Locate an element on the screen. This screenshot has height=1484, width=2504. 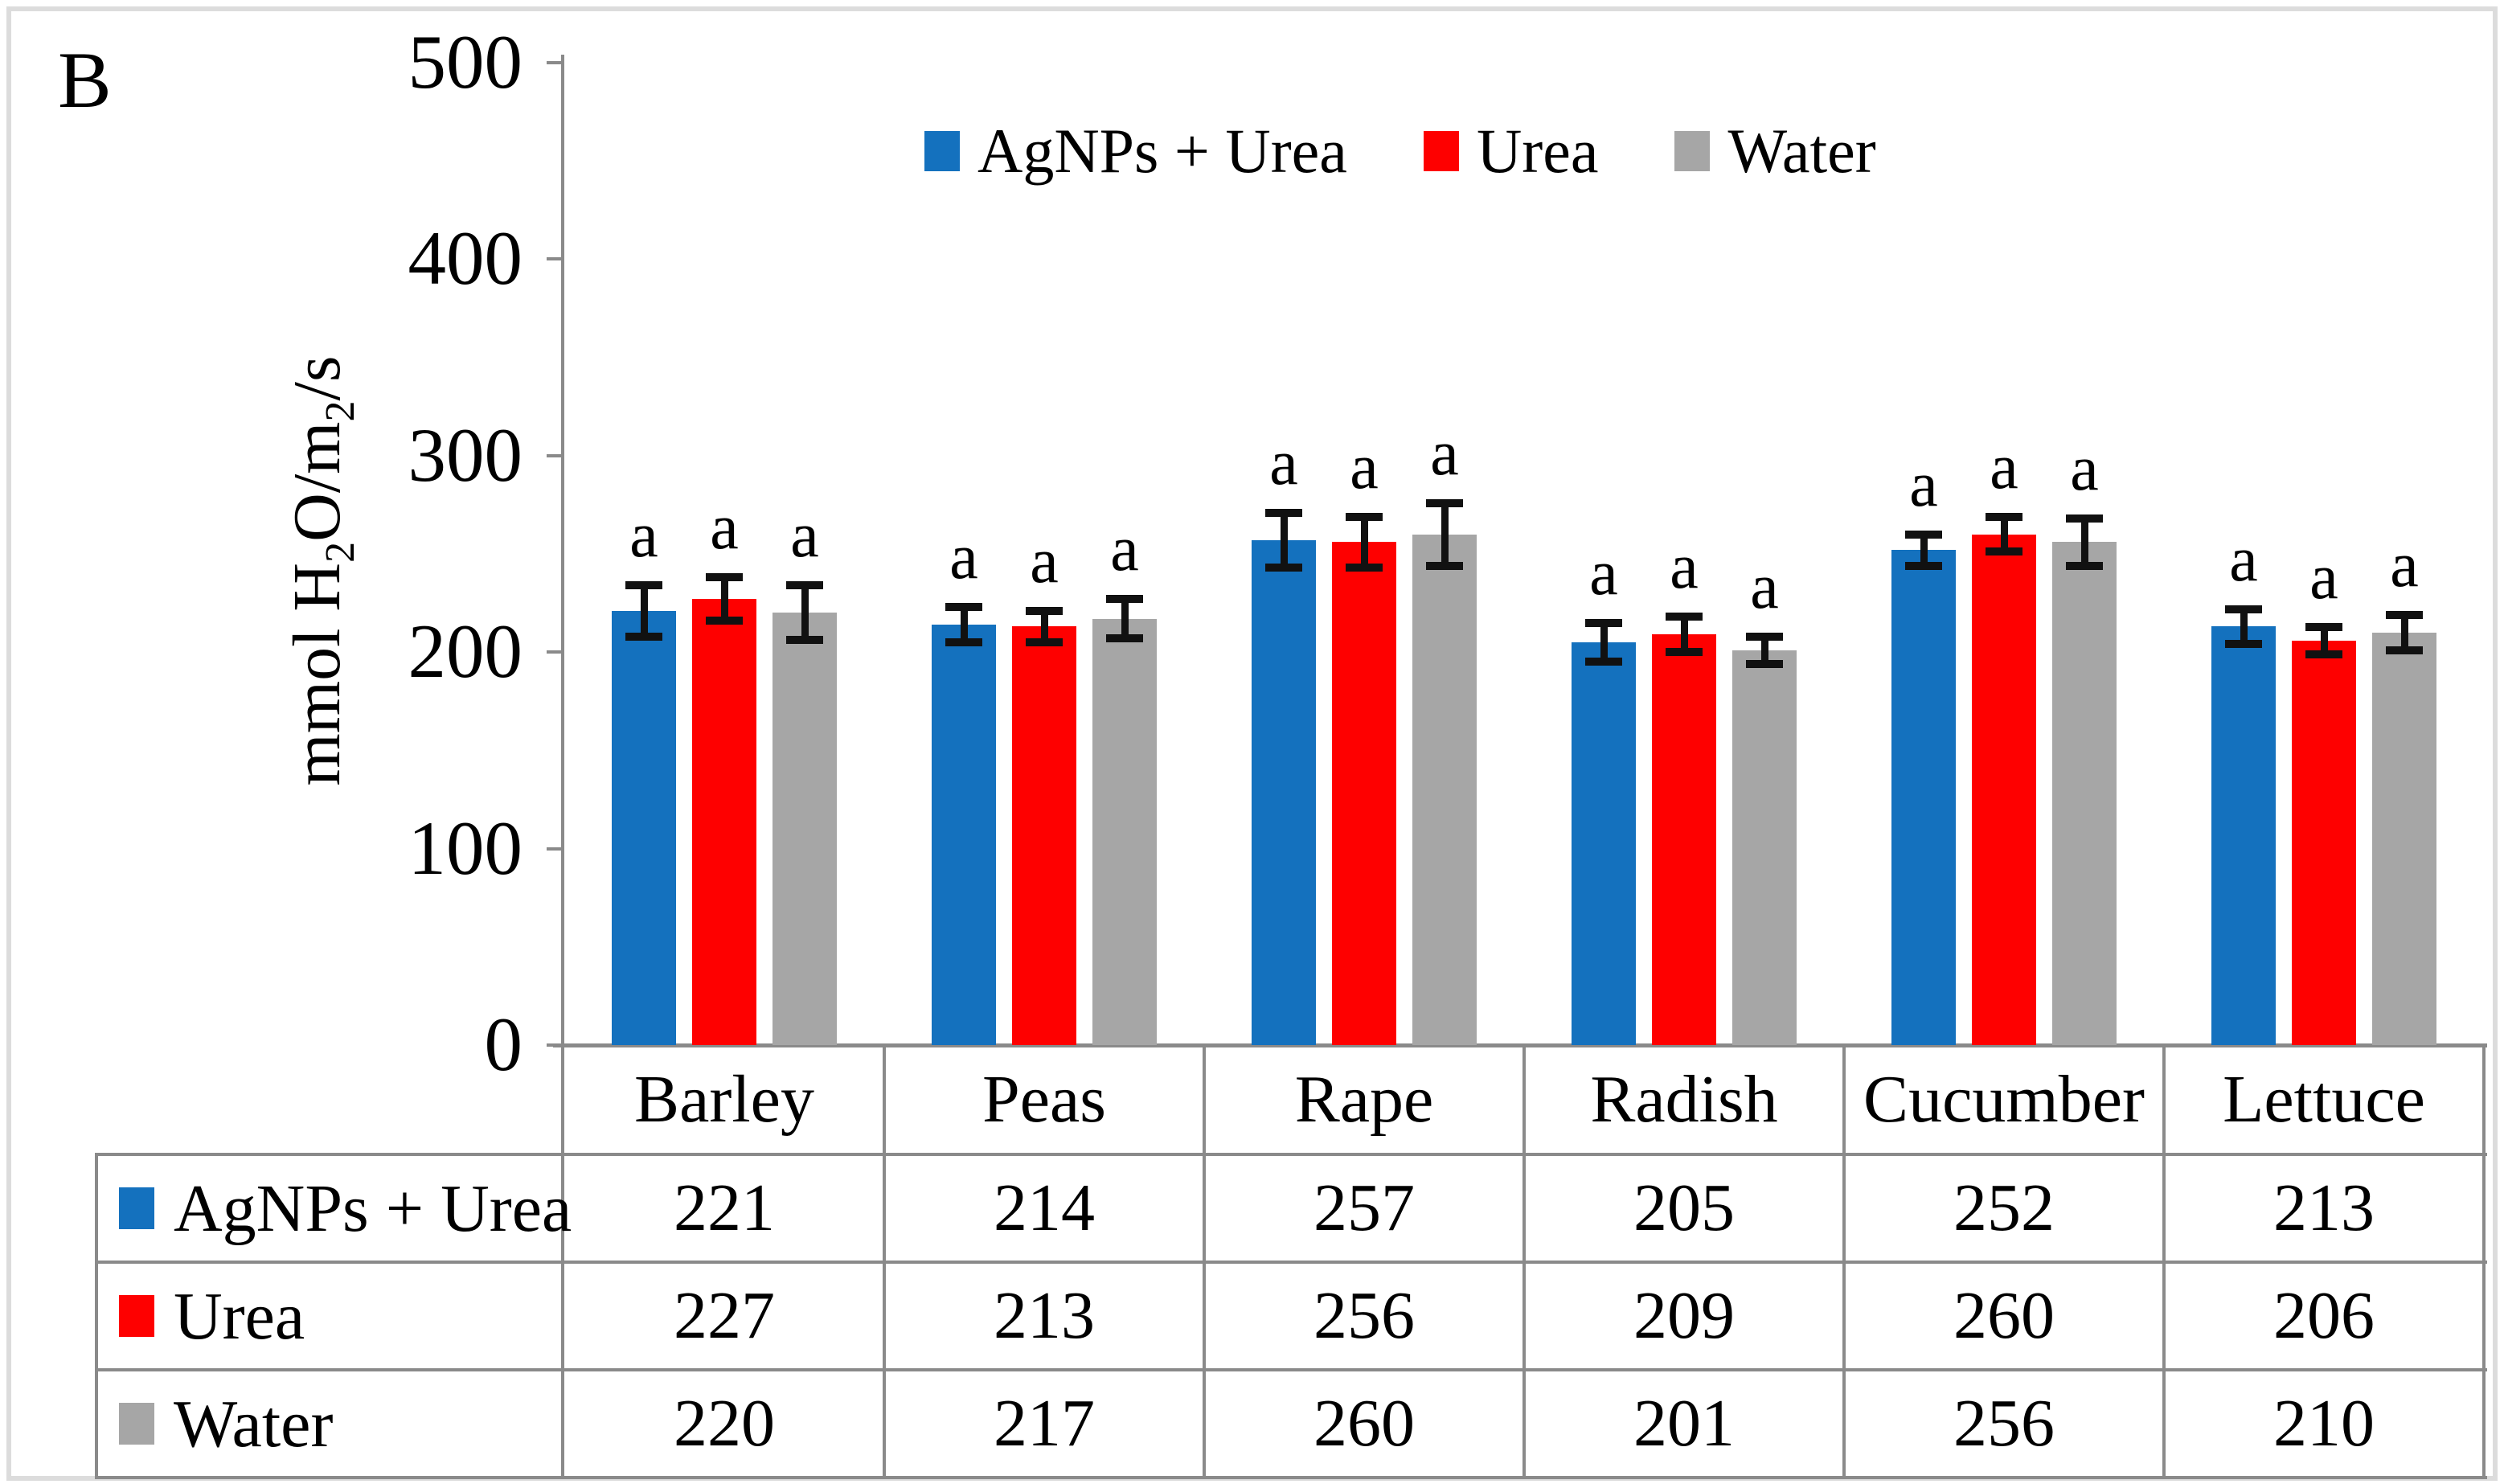
category-header-cell: Lettuce is located at coordinates (2324, 1100).